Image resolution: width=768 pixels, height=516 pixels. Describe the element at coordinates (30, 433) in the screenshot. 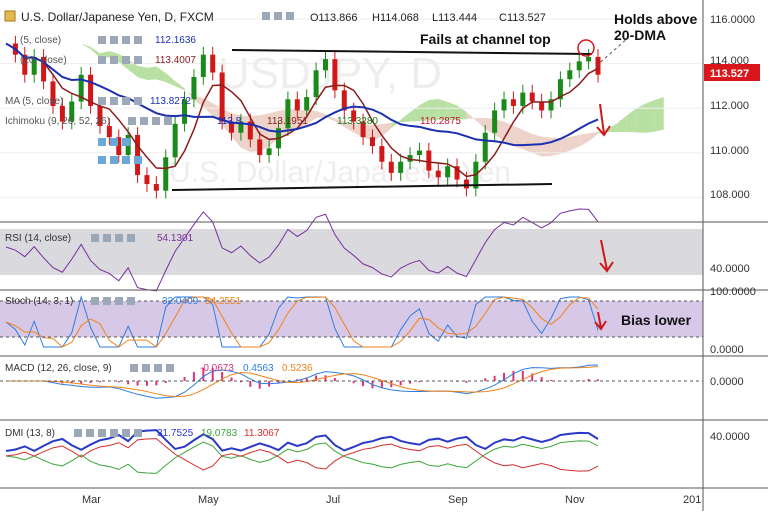

I see `dmi-label: DMI (13, 8)` at that location.